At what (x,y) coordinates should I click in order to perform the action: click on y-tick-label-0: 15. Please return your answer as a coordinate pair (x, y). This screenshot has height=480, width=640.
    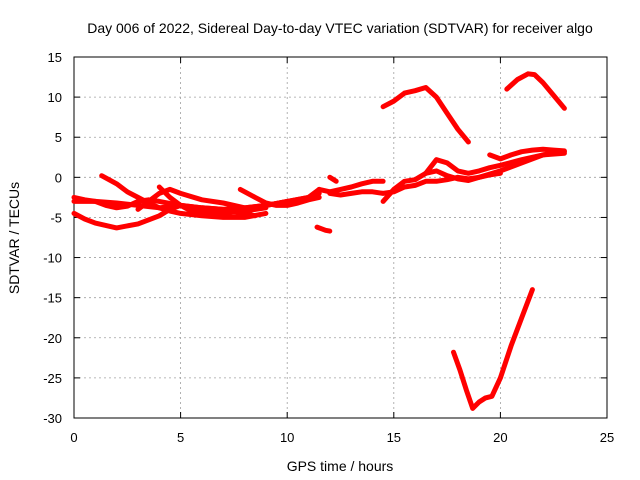
    Looking at the image, I should click on (55, 57).